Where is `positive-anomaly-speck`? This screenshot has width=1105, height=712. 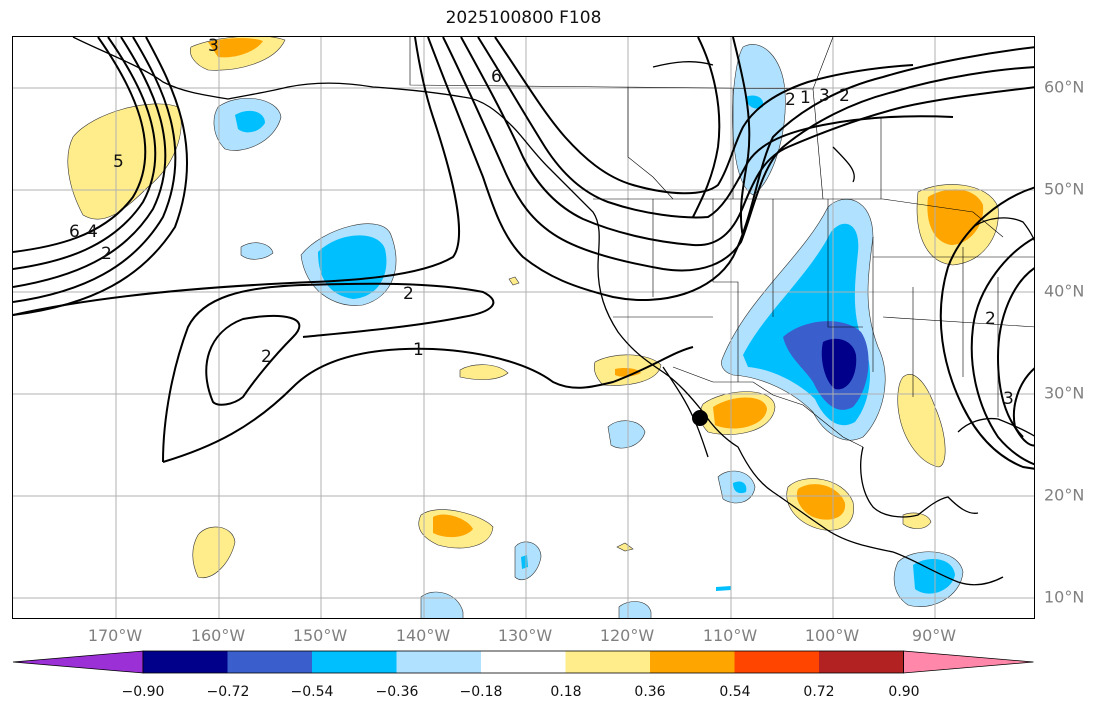
positive-anomaly-speck is located at coordinates (514, 281).